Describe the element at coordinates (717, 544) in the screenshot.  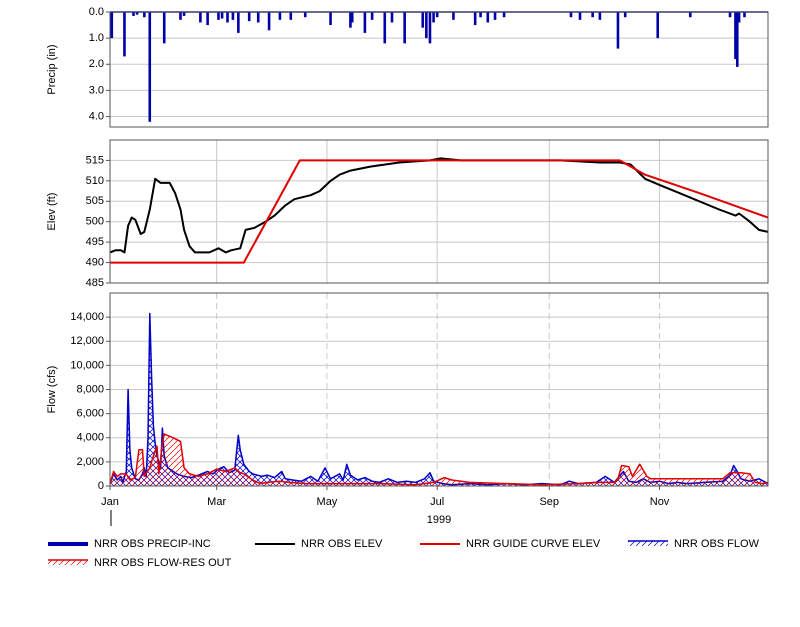
I see `legend-label: NRR OBS FLOW` at that location.